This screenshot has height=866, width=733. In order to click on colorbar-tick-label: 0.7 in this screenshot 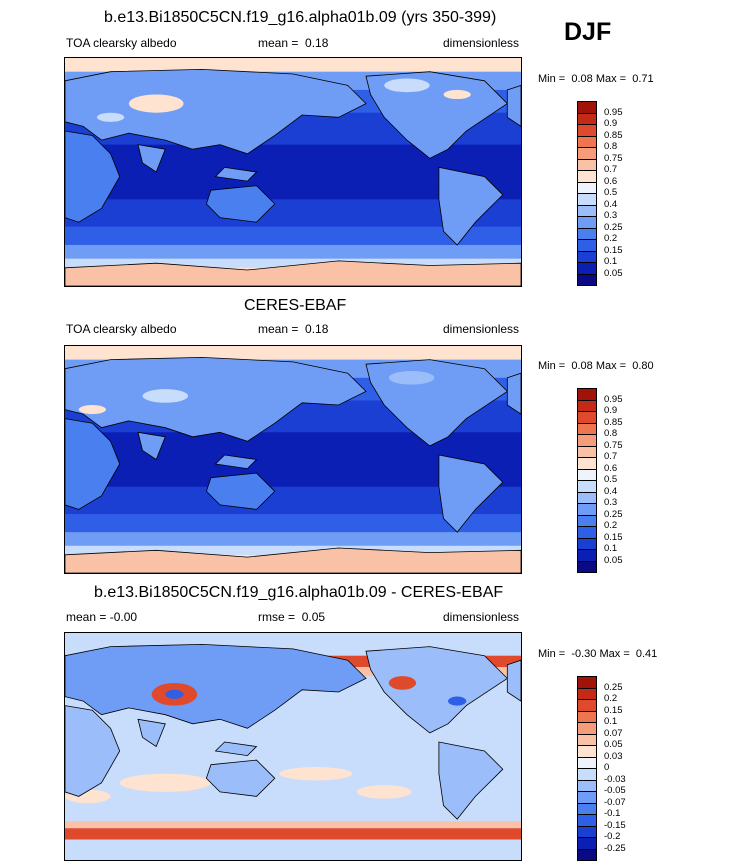, I will do `click(611, 456)`.